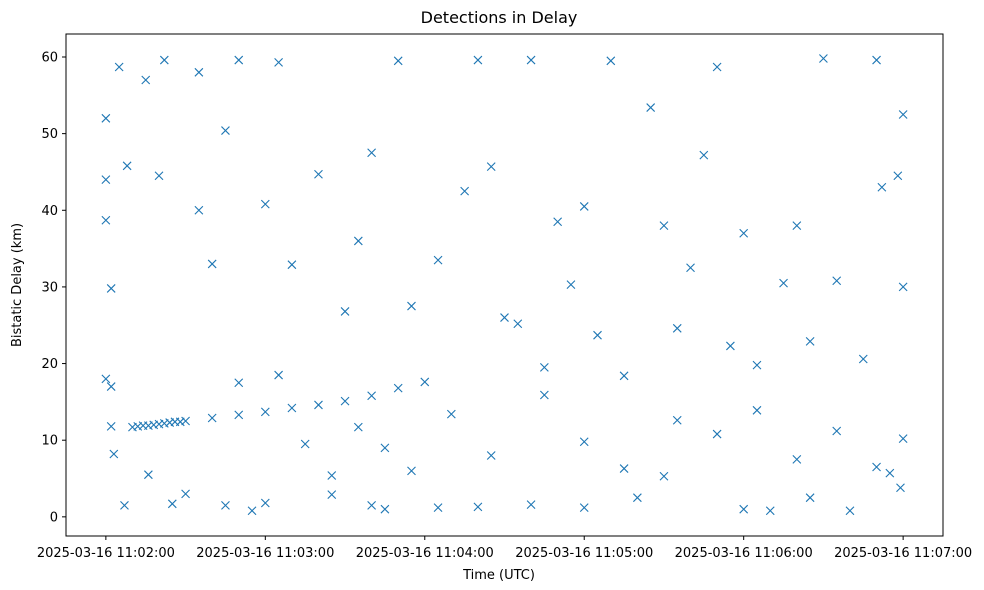 This screenshot has width=984, height=590. I want to click on y-tick-label: 20, so click(49, 364).